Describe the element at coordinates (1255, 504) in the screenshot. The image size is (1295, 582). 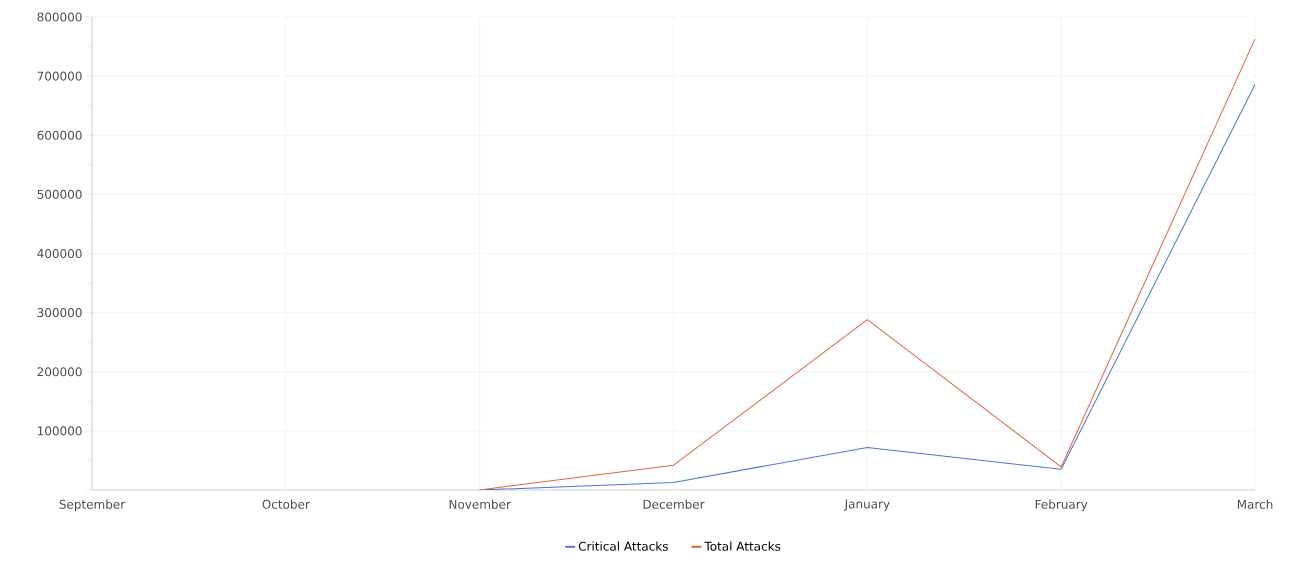
I see `x-tick-label: March` at that location.